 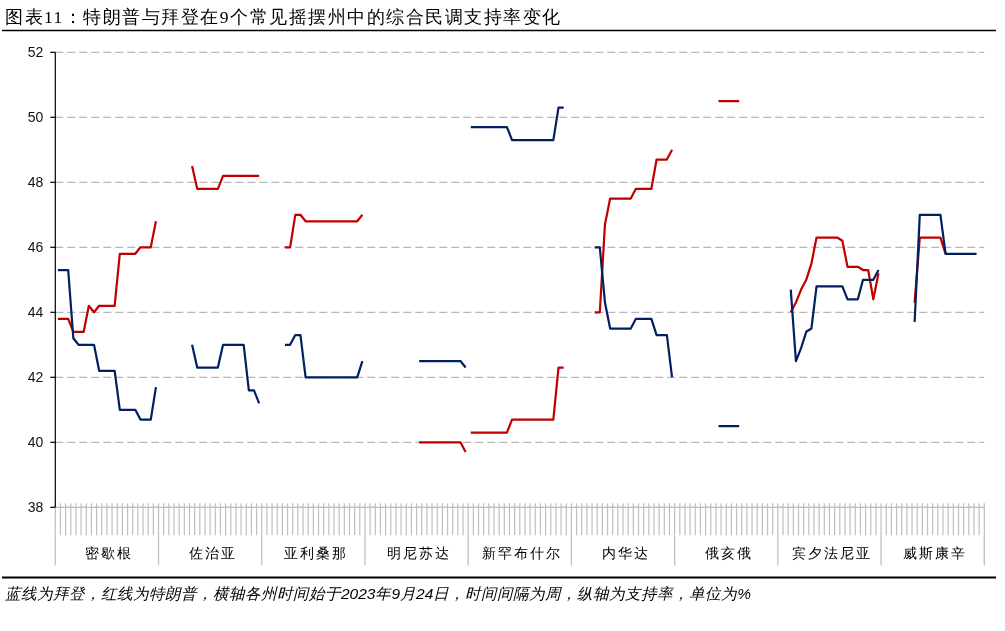 What do you see at coordinates (35, 247) in the screenshot?
I see `y-tick-label: 46` at bounding box center [35, 247].